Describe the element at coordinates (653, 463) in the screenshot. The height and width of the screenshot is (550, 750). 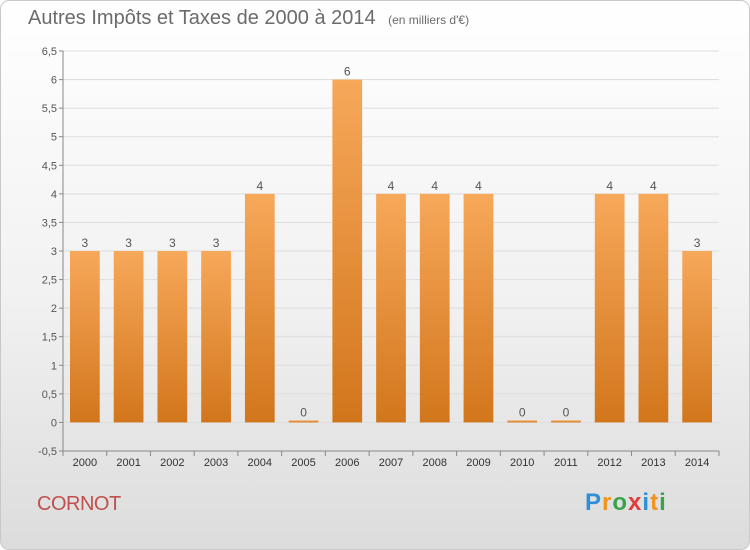
I see `x-tick-label: 2013` at that location.